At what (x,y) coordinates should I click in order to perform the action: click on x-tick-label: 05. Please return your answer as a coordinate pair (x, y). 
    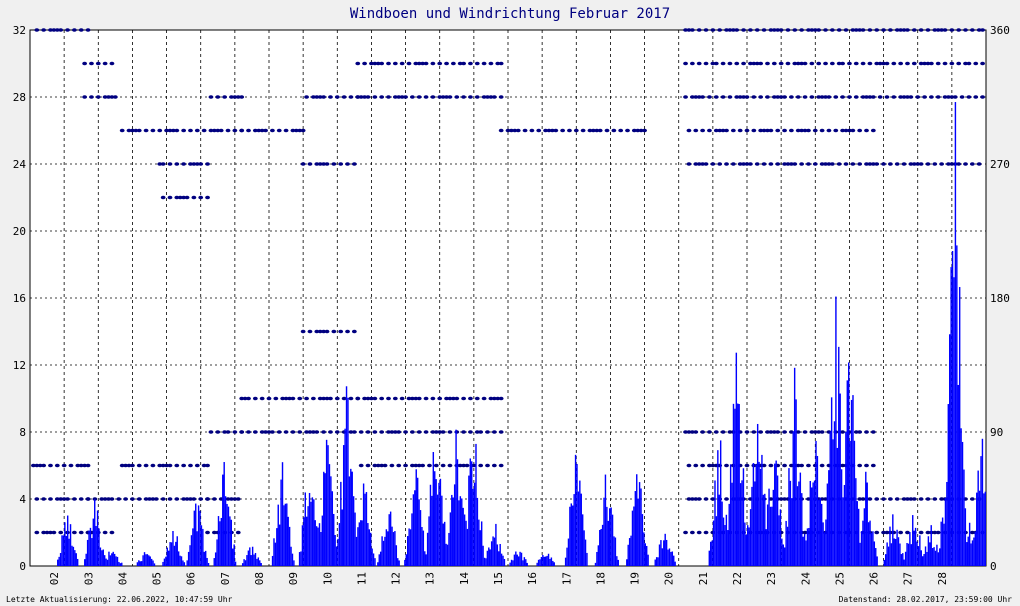
    Looking at the image, I should click on (157, 578).